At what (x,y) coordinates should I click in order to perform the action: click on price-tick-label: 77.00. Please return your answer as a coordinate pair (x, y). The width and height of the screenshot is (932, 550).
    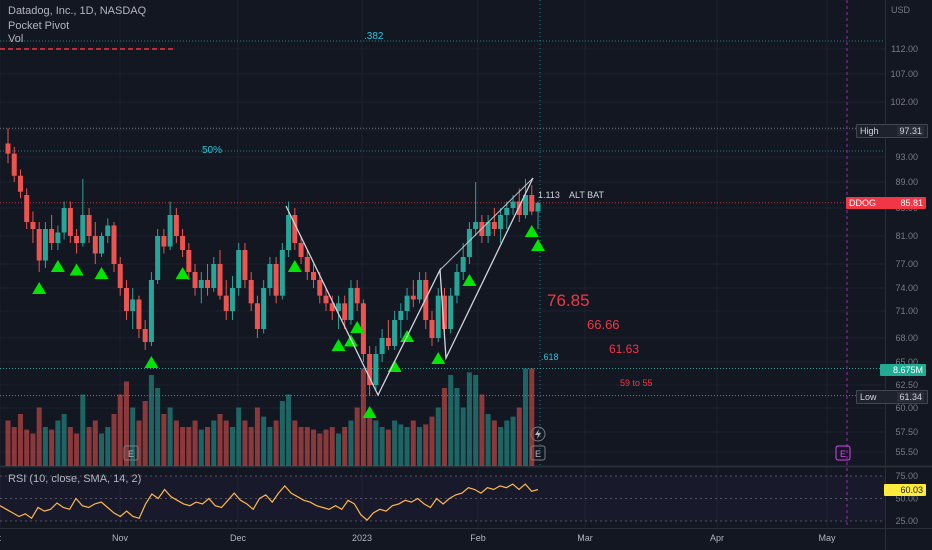
    Looking at the image, I should click on (906, 264).